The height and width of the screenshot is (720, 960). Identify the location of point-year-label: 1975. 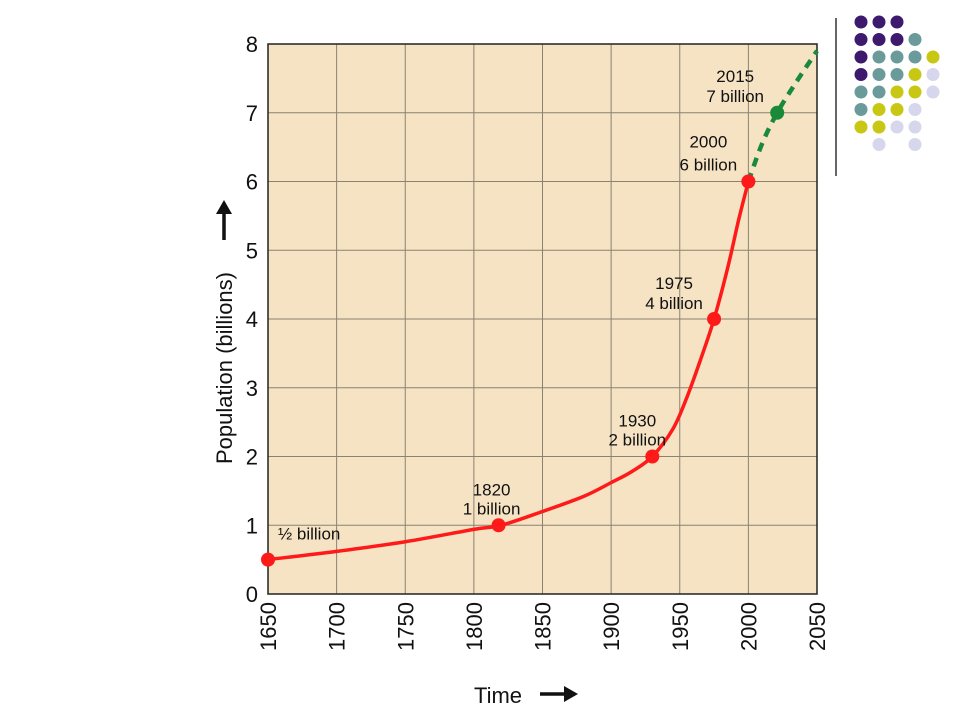
(674, 283).